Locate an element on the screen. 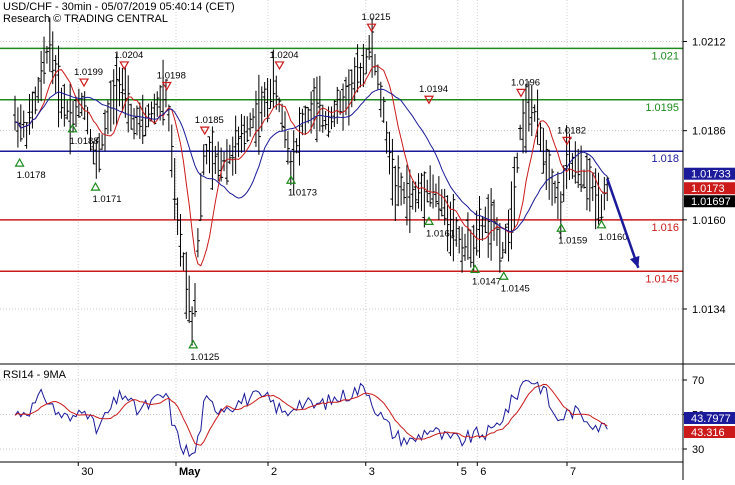 The width and height of the screenshot is (735, 485). level-label: 1.021 is located at coordinates (665, 56).